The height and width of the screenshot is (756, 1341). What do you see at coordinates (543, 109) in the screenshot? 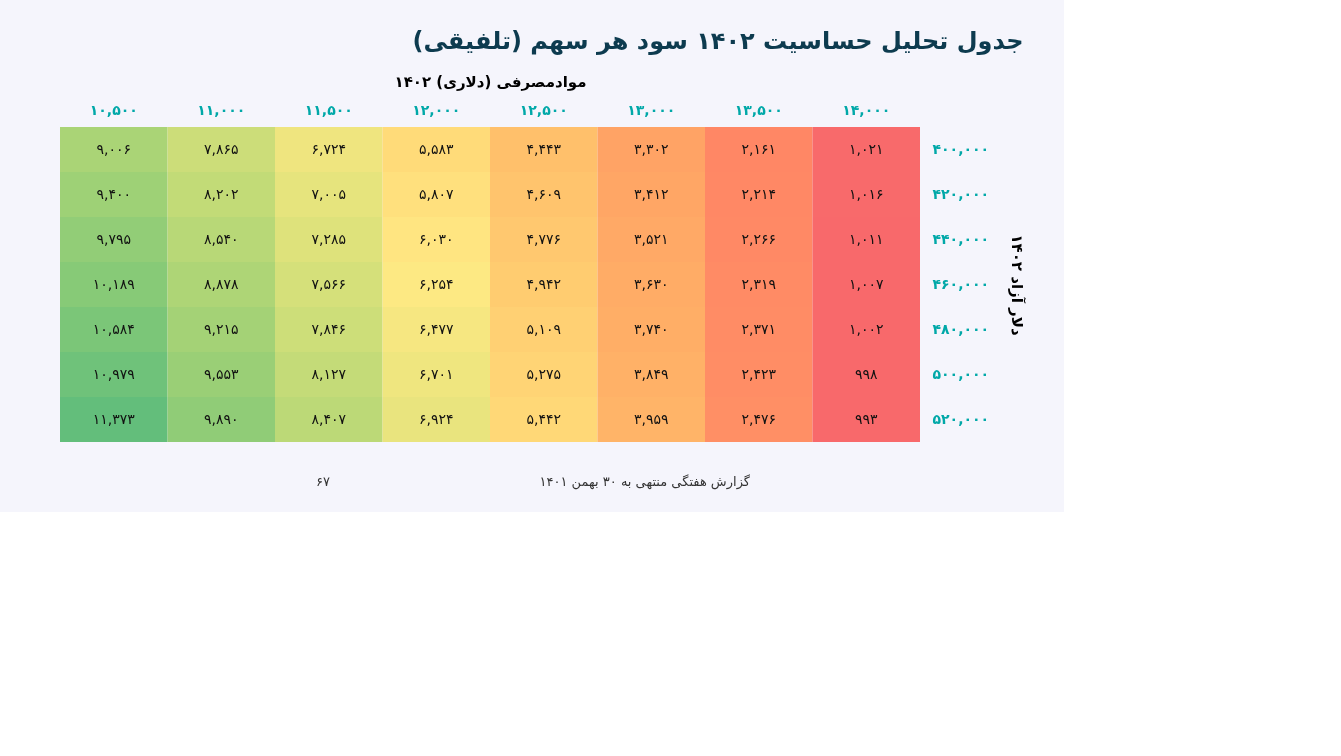
I see `x-tick-label: ۱۲,۵۰۰` at bounding box center [543, 109].